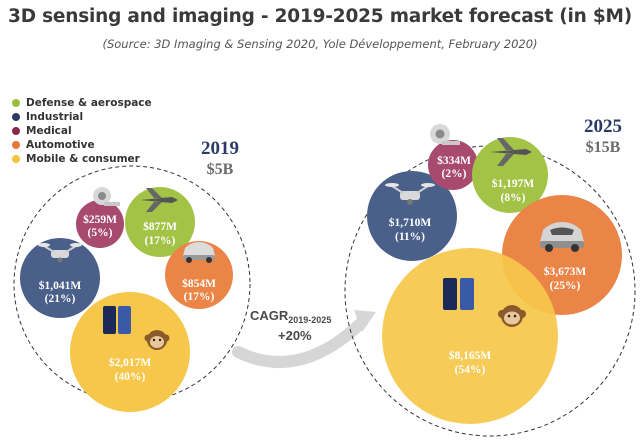  What do you see at coordinates (89, 103) in the screenshot?
I see `legend-label: Defense & aerospace` at bounding box center [89, 103].